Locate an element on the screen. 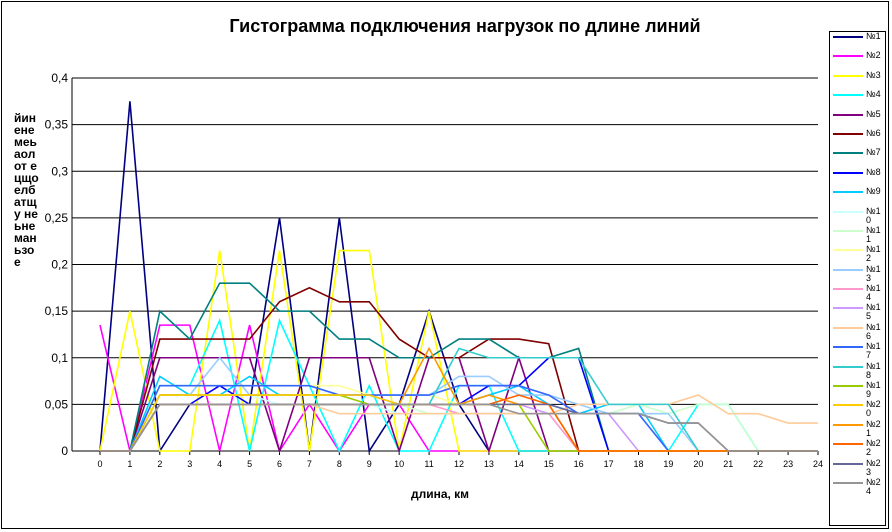 The image size is (892, 532). legend-label: №10 is located at coordinates (873, 215).